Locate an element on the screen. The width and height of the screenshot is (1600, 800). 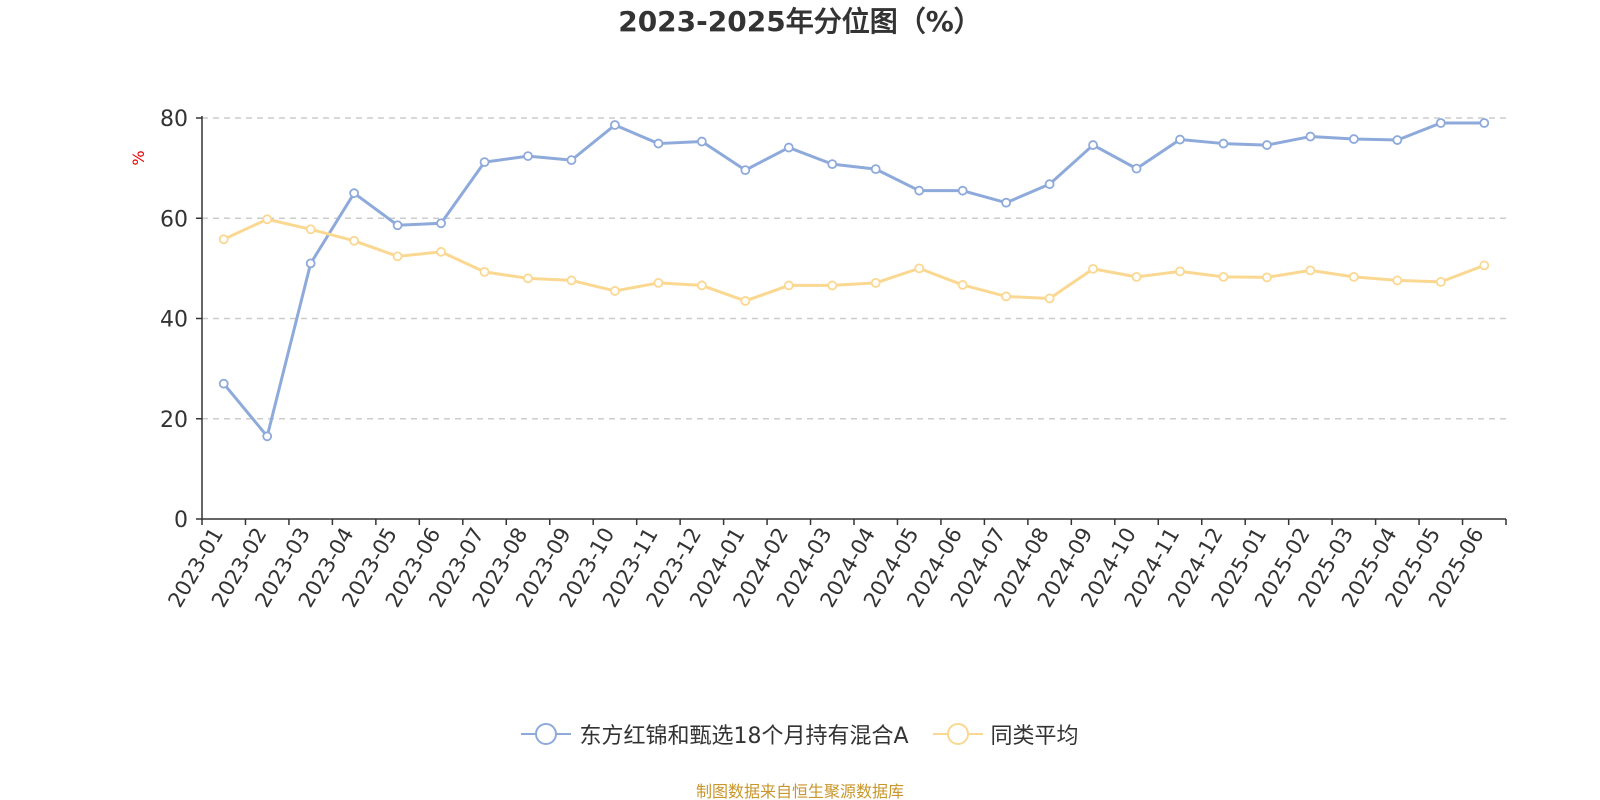
legend-item-series-2: 同类平均 is located at coordinates (1005, 734).